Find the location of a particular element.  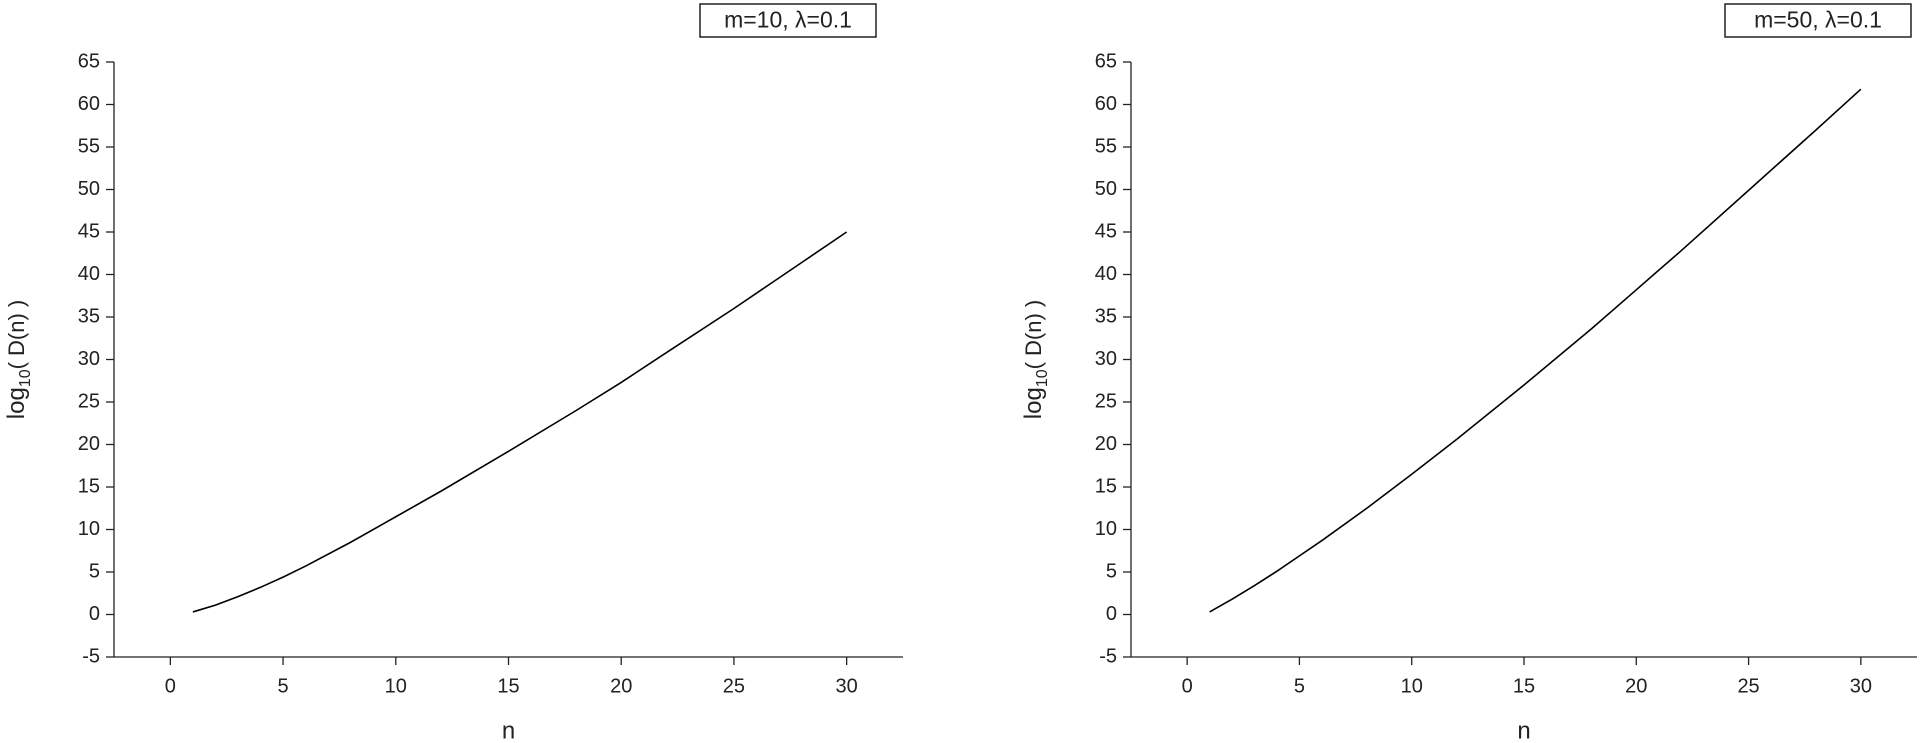

annotation: m=10, λ=0.1 is located at coordinates (788, 20).